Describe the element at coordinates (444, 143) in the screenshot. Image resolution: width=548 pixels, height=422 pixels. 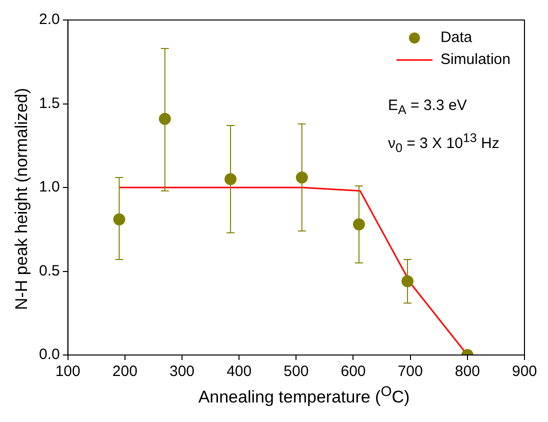
I see `annotation: ν$_{0}$ = 3 X 10$^{13}$ Hz` at that location.